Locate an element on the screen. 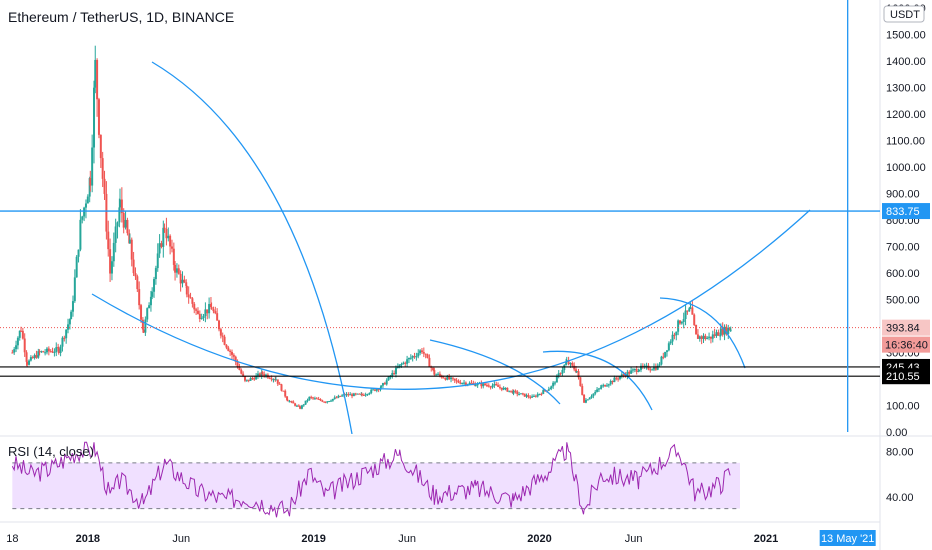 The height and width of the screenshot is (550, 932). y-tick-label: 1300.00 is located at coordinates (906, 89).